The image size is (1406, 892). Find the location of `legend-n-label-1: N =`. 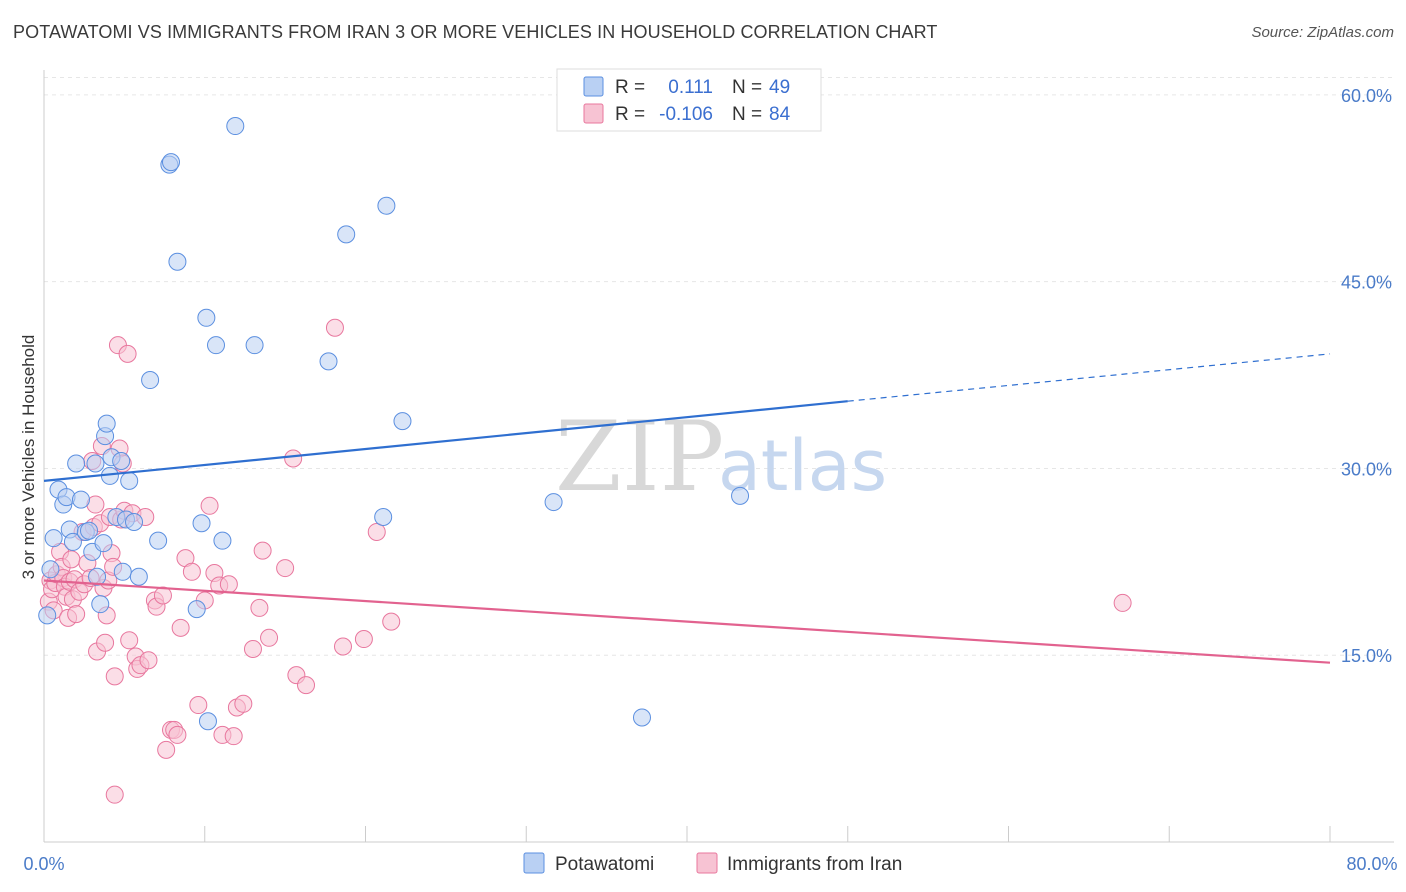

legend-n-label-1: N = is located at coordinates (747, 87).